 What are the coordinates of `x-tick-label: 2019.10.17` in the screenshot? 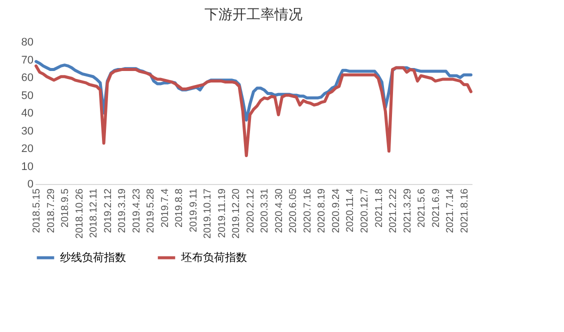 It's located at (208, 213).